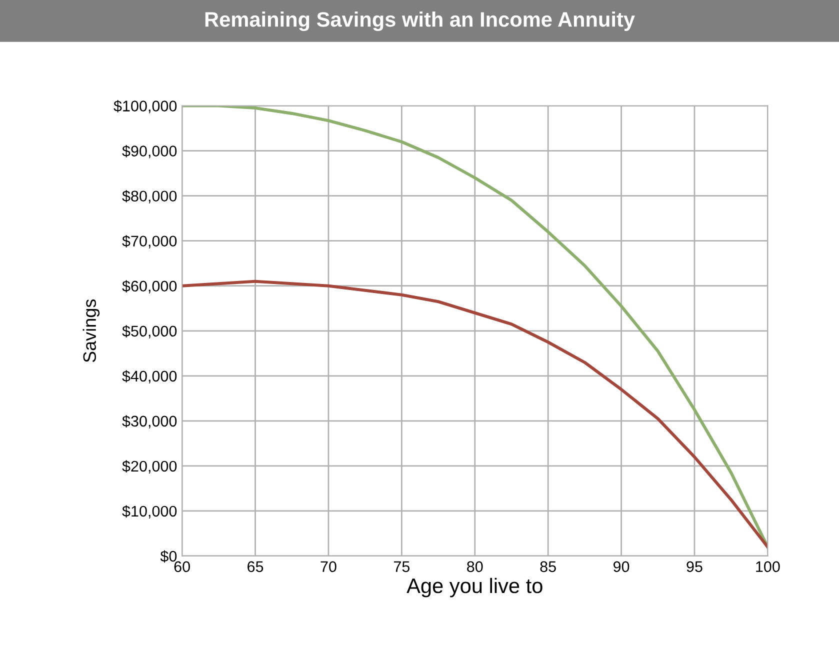 The height and width of the screenshot is (645, 839). What do you see at coordinates (91, 330) in the screenshot?
I see `y-axis-title: Savings` at bounding box center [91, 330].